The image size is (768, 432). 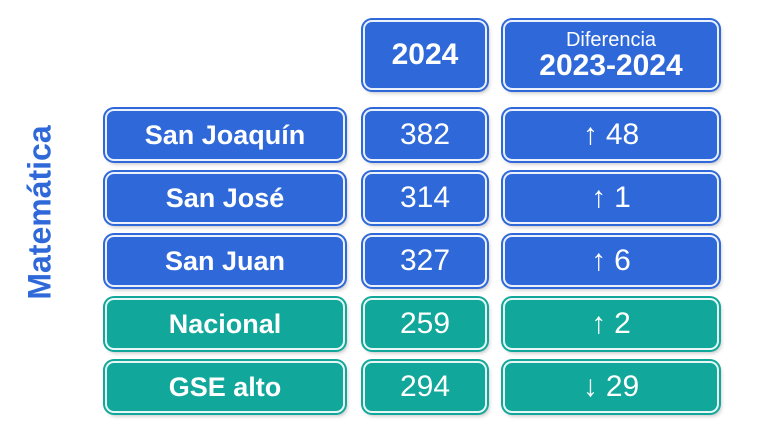 I want to click on header-year-text: 2024, so click(x=425, y=54).